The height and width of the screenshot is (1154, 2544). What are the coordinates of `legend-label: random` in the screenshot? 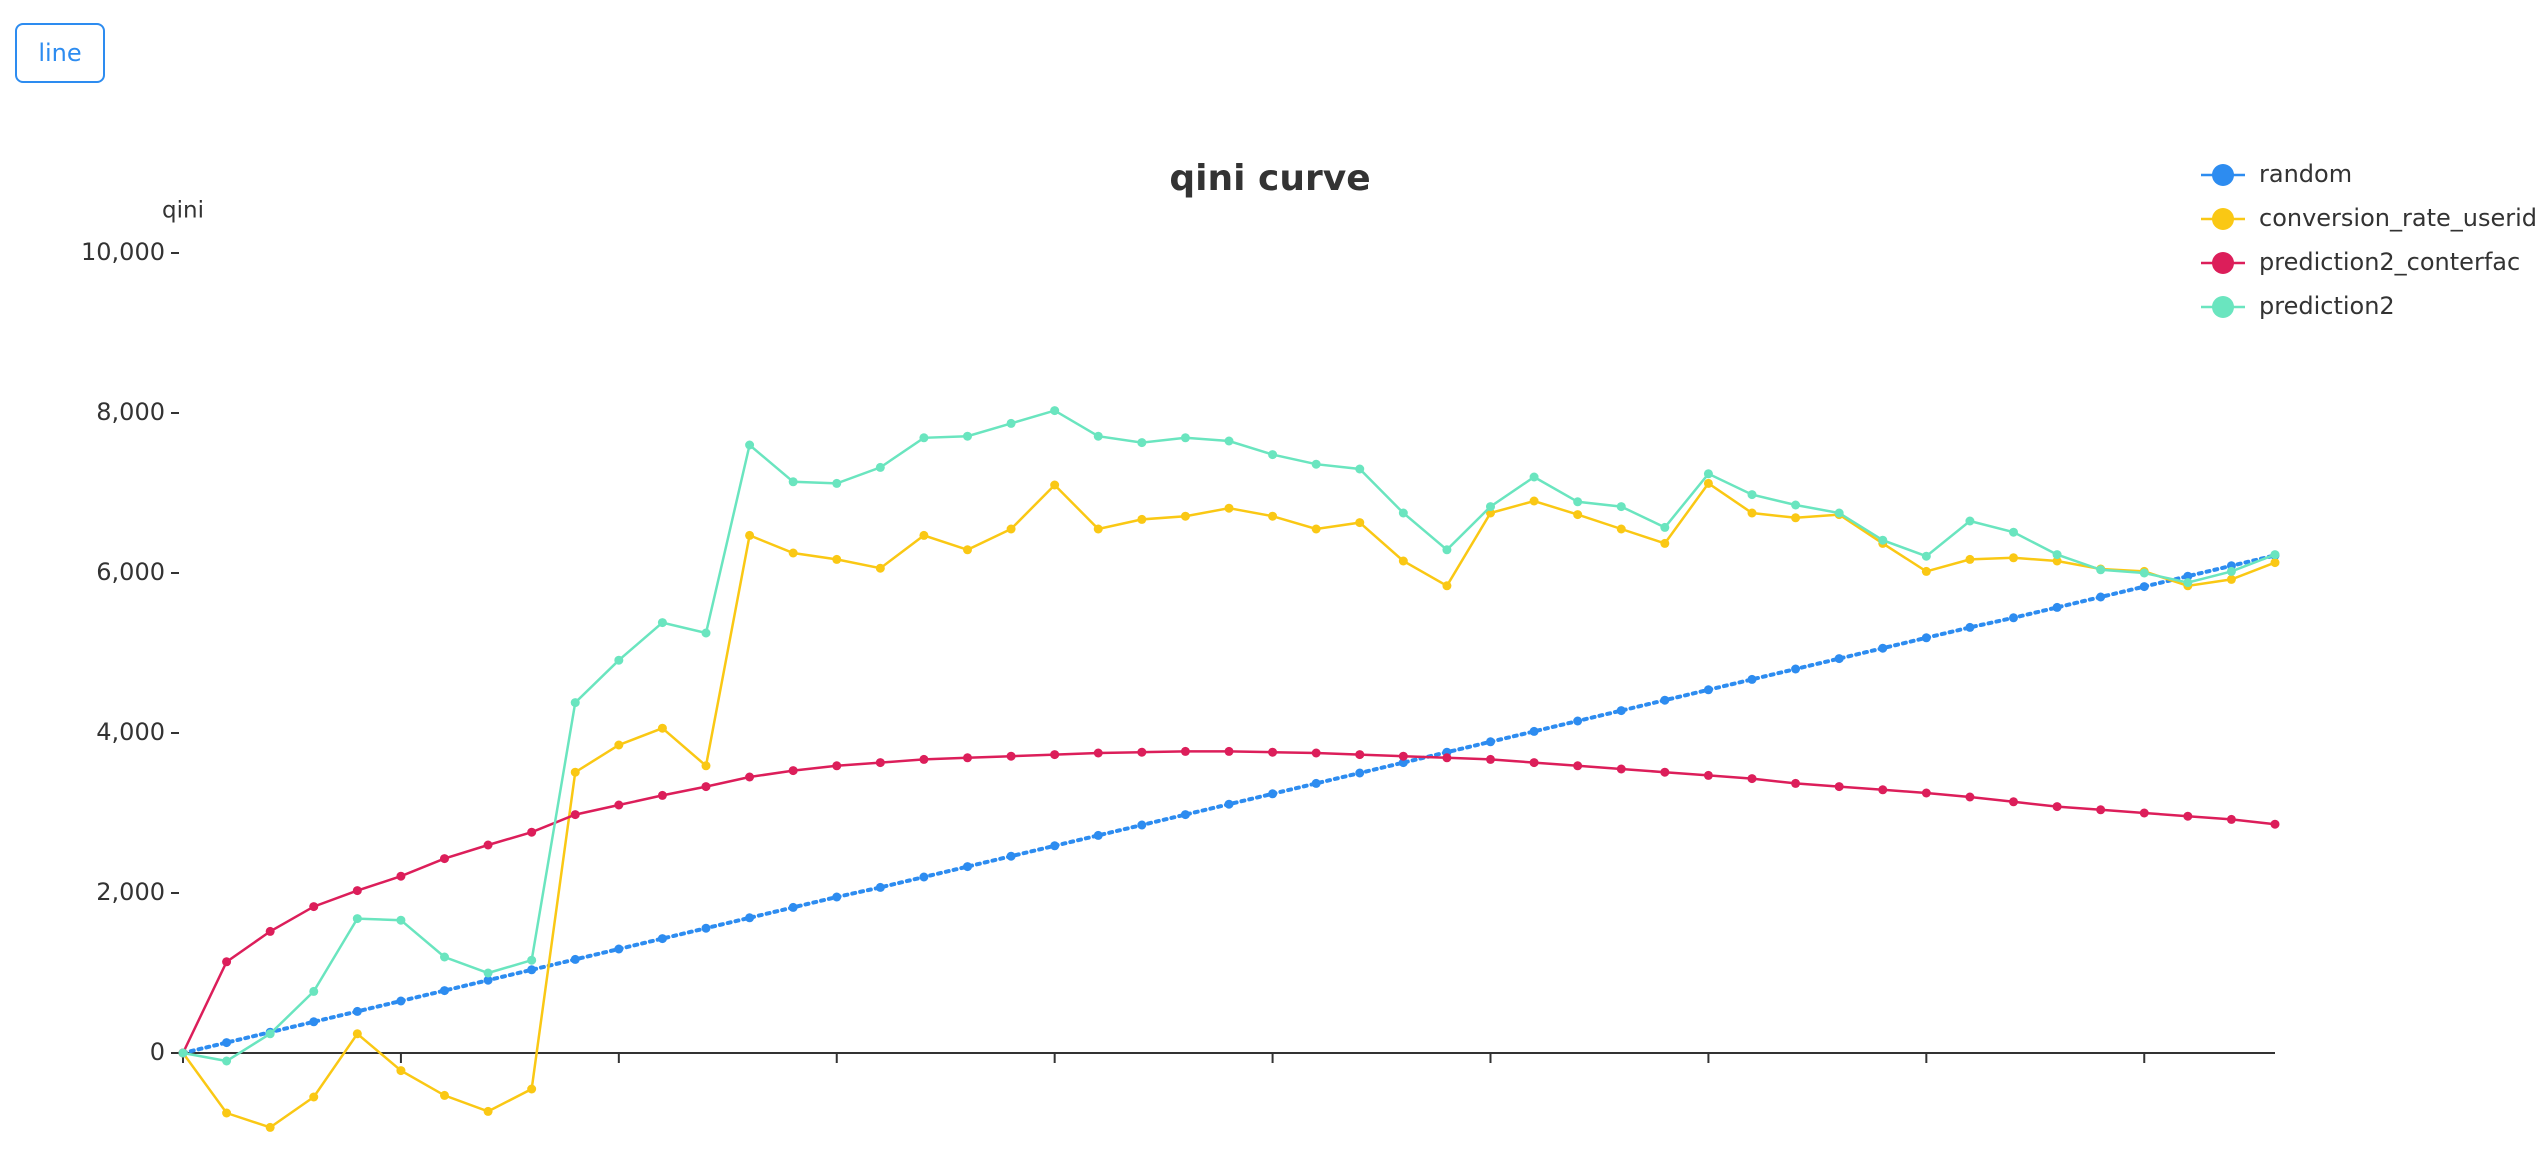 It's located at (2305, 174).